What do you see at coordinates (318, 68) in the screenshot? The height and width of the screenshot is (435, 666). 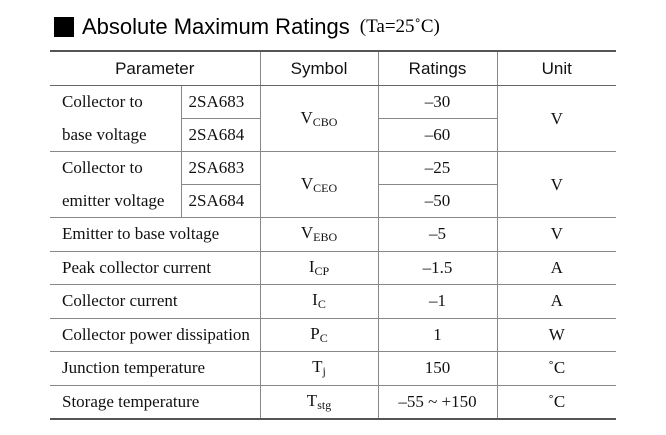 I see `header-symbol: Symbol` at bounding box center [318, 68].